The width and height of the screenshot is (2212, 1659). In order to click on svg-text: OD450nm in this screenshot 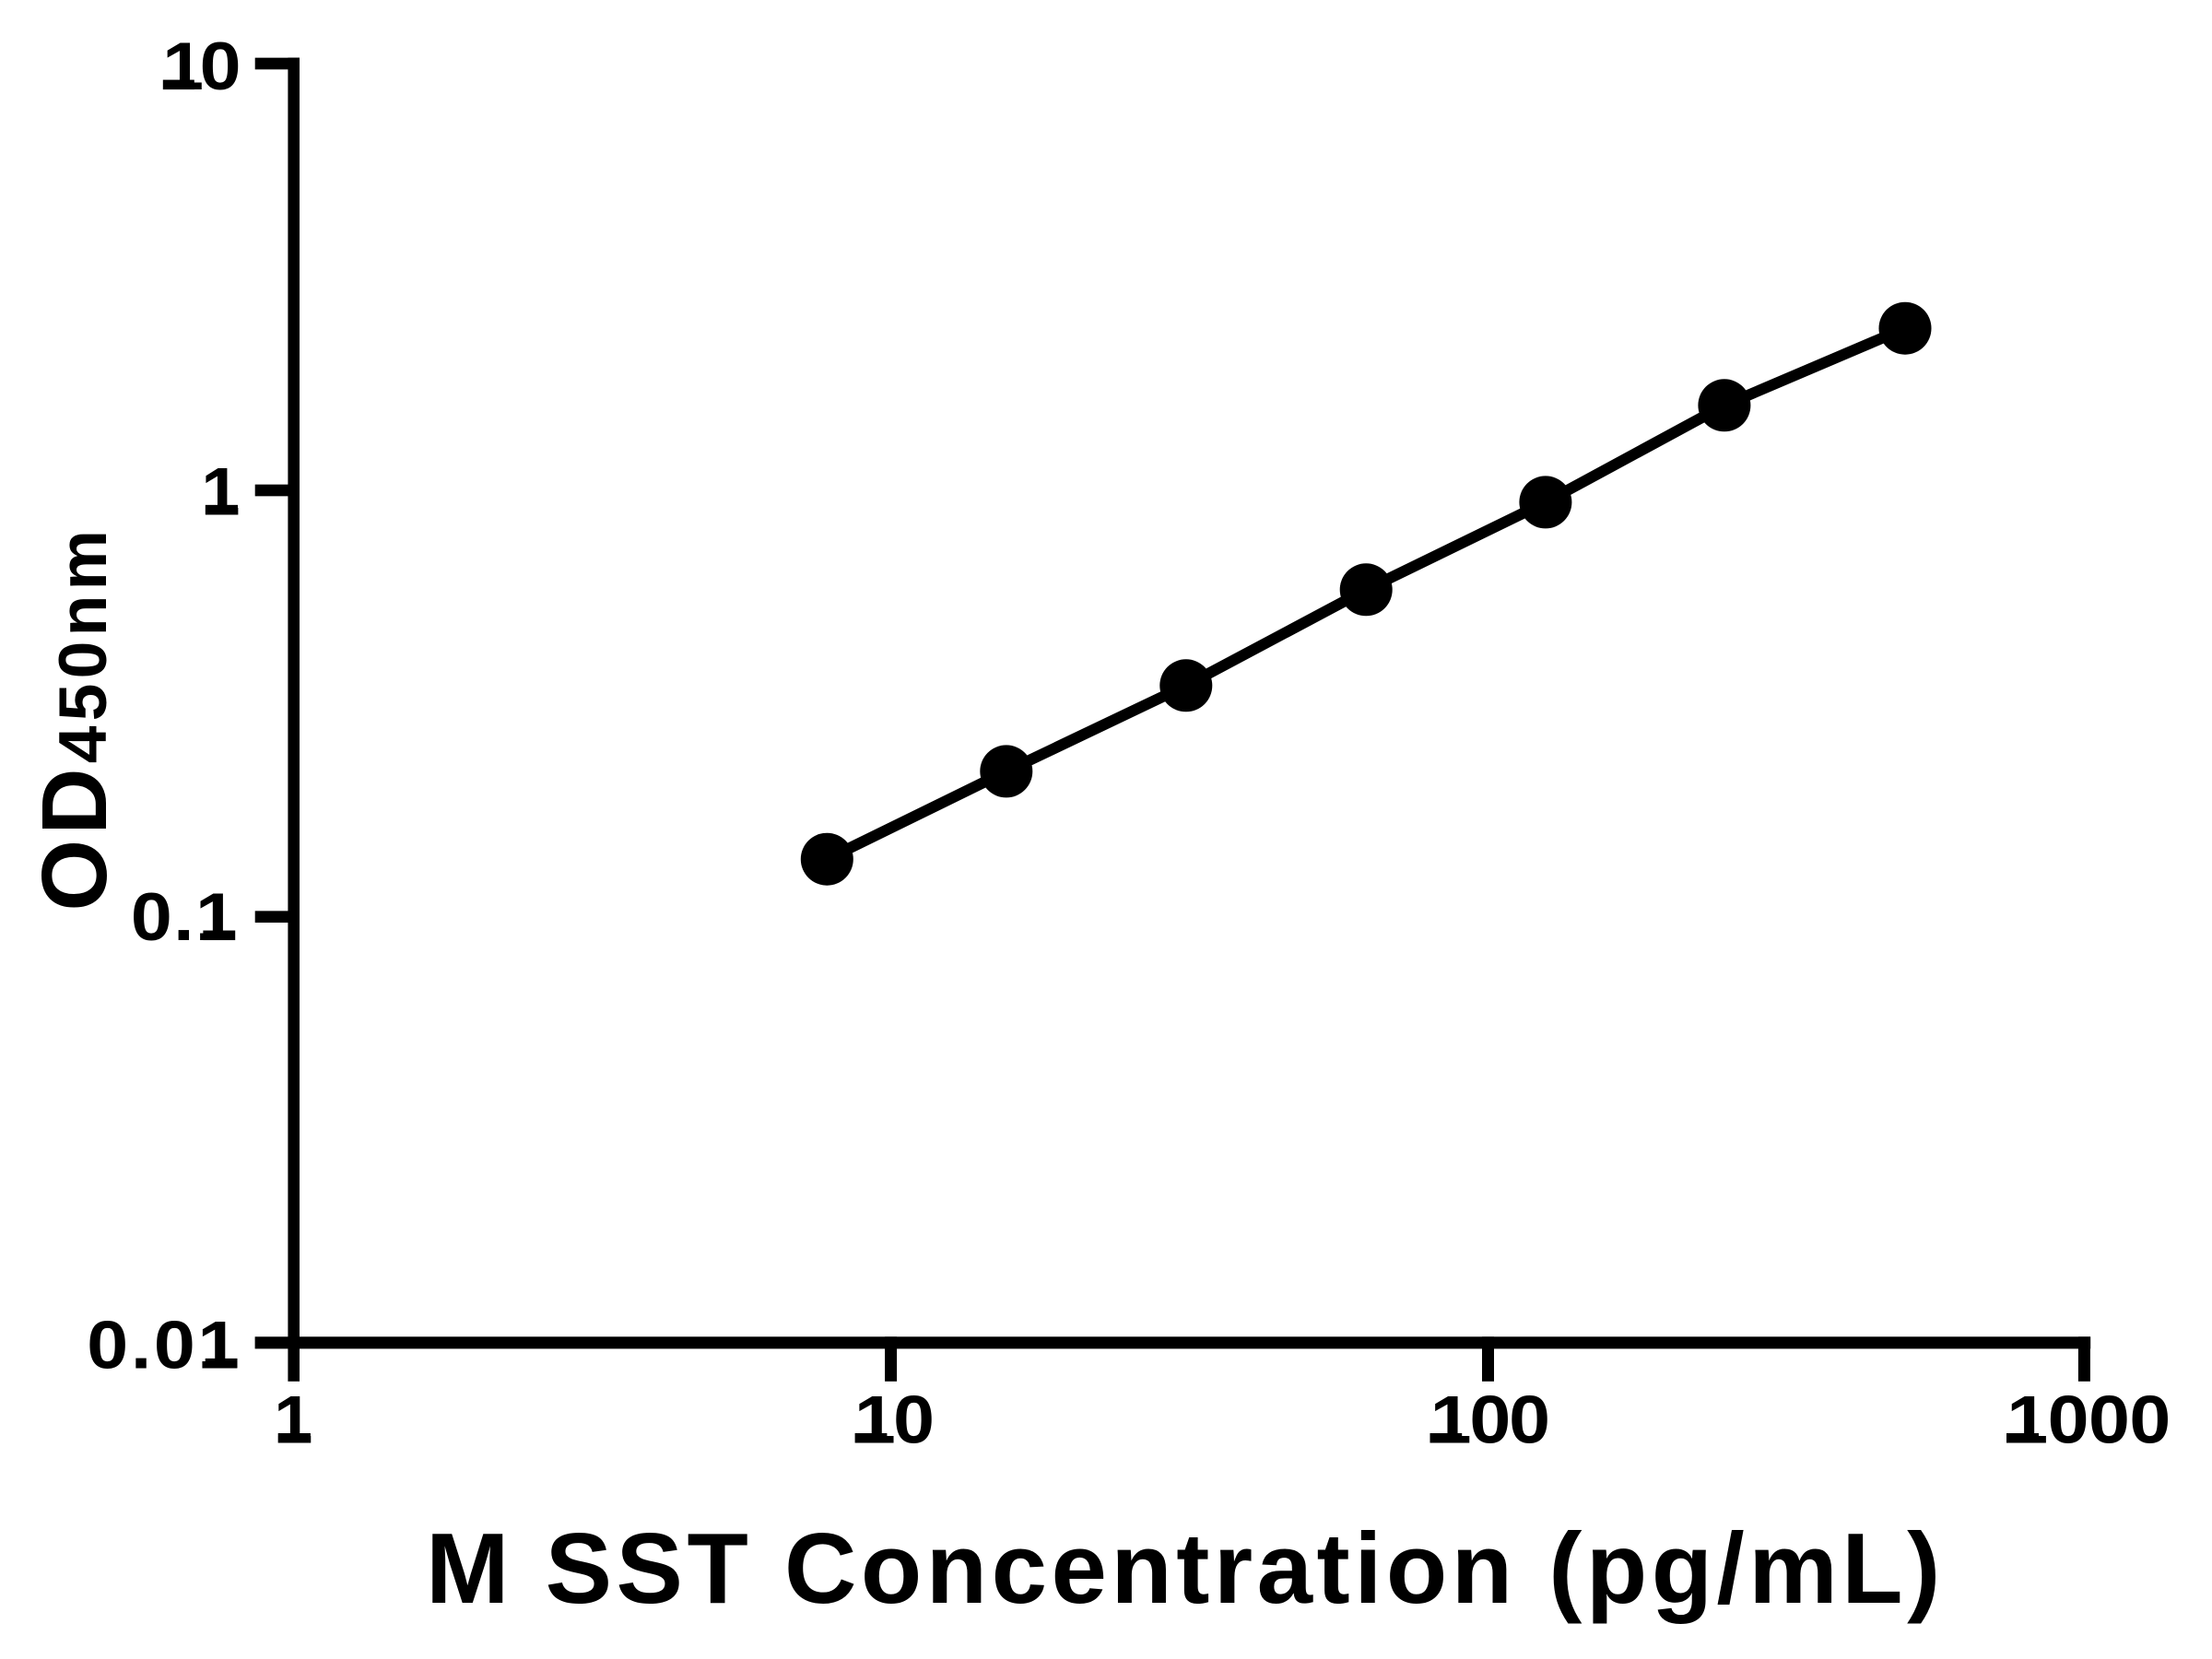, I will do `click(74, 718)`.